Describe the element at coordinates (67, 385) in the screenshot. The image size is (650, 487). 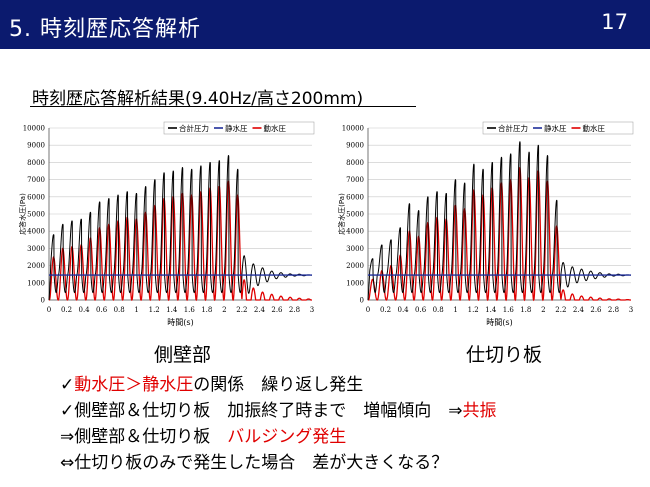
I see `finding-text: ✓` at that location.